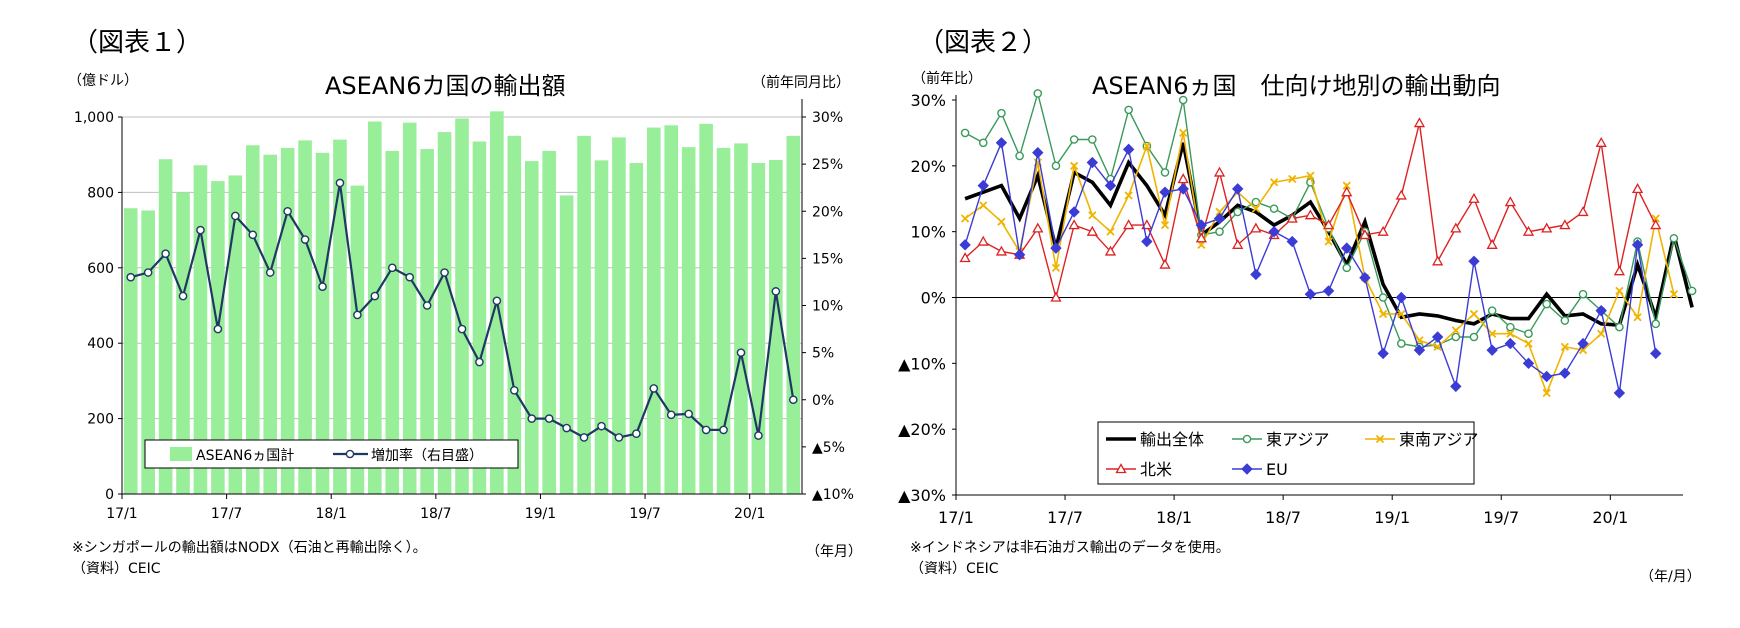 This screenshot has height=628, width=1740. What do you see at coordinates (103, 81) in the screenshot?
I see `figure1-left-axis-unit: （億ドル）` at bounding box center [103, 81].